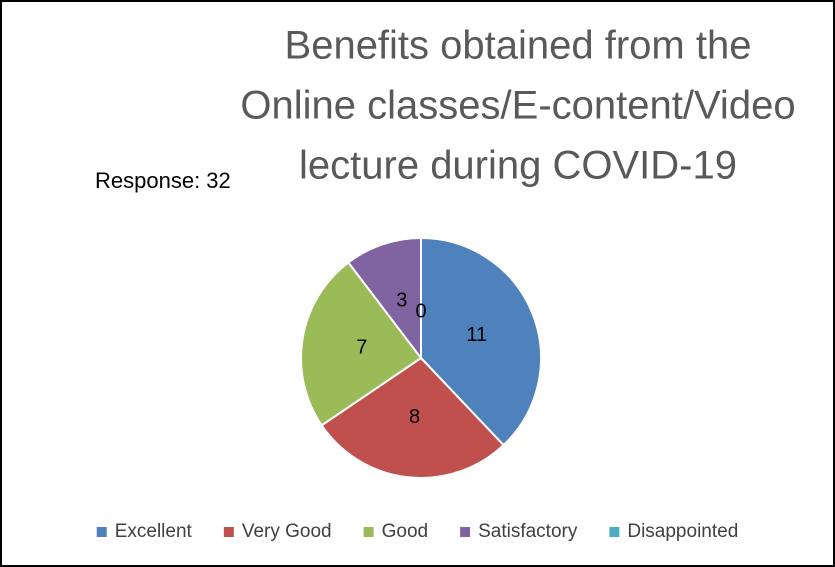 This screenshot has width=835, height=567. Describe the element at coordinates (518, 166) in the screenshot. I see `chart-title: lecture during COVID-19` at that location.